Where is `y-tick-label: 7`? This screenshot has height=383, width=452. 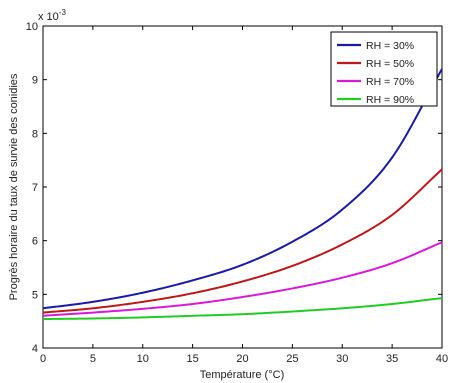 y-tick-label: 7 is located at coordinates (35, 188).